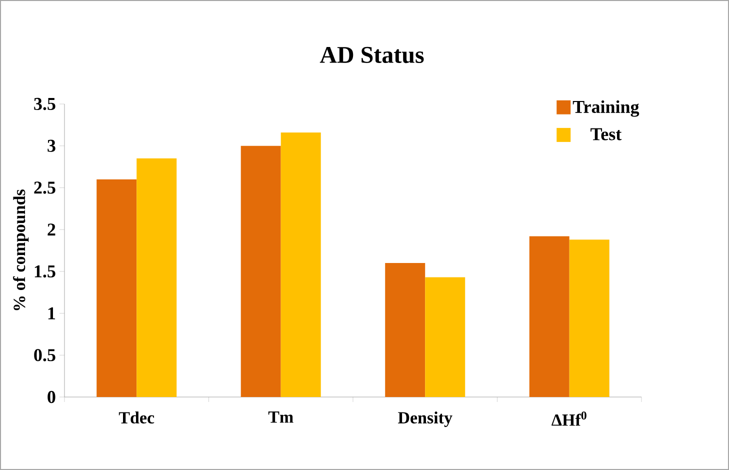 This screenshot has height=470, width=729. What do you see at coordinates (45, 104) in the screenshot?
I see `y-tick-label: 3.5` at bounding box center [45, 104].